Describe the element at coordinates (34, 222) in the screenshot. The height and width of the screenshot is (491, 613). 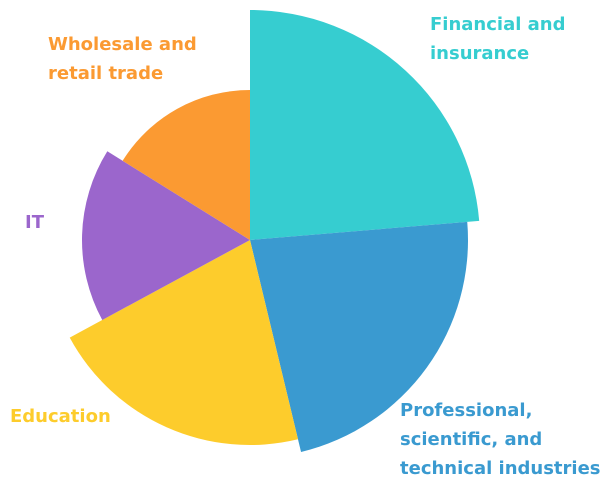
I see `category-label: IT` at that location.